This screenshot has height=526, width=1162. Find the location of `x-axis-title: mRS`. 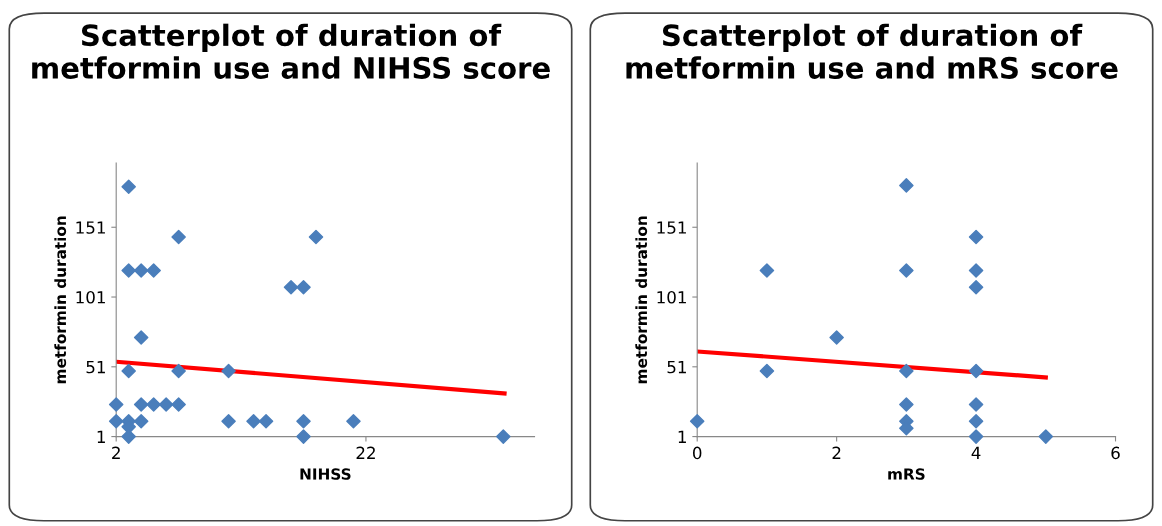

x-axis-title: mRS is located at coordinates (906, 474).